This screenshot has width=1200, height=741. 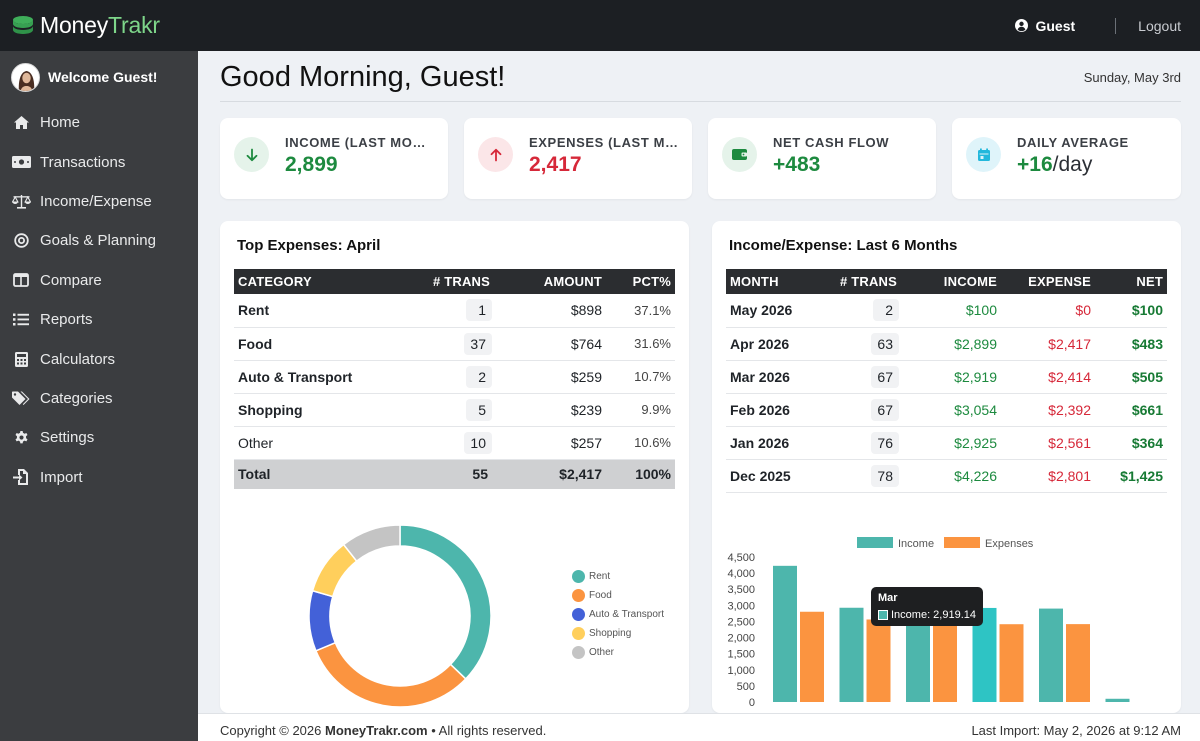 I want to click on amount-cell: $239, so click(x=550, y=410).